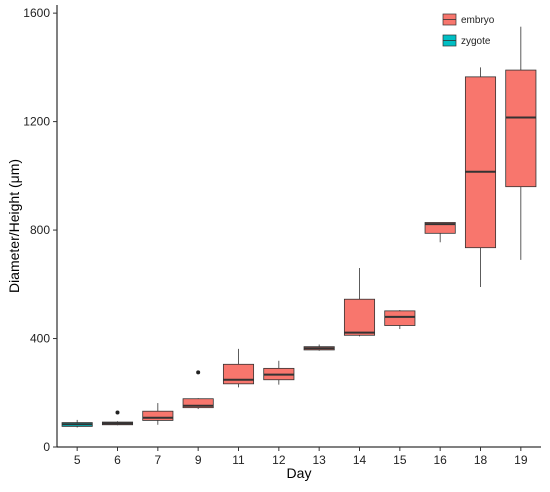 This screenshot has height=492, width=550. I want to click on y-tick-label: 1600, so click(36, 13).